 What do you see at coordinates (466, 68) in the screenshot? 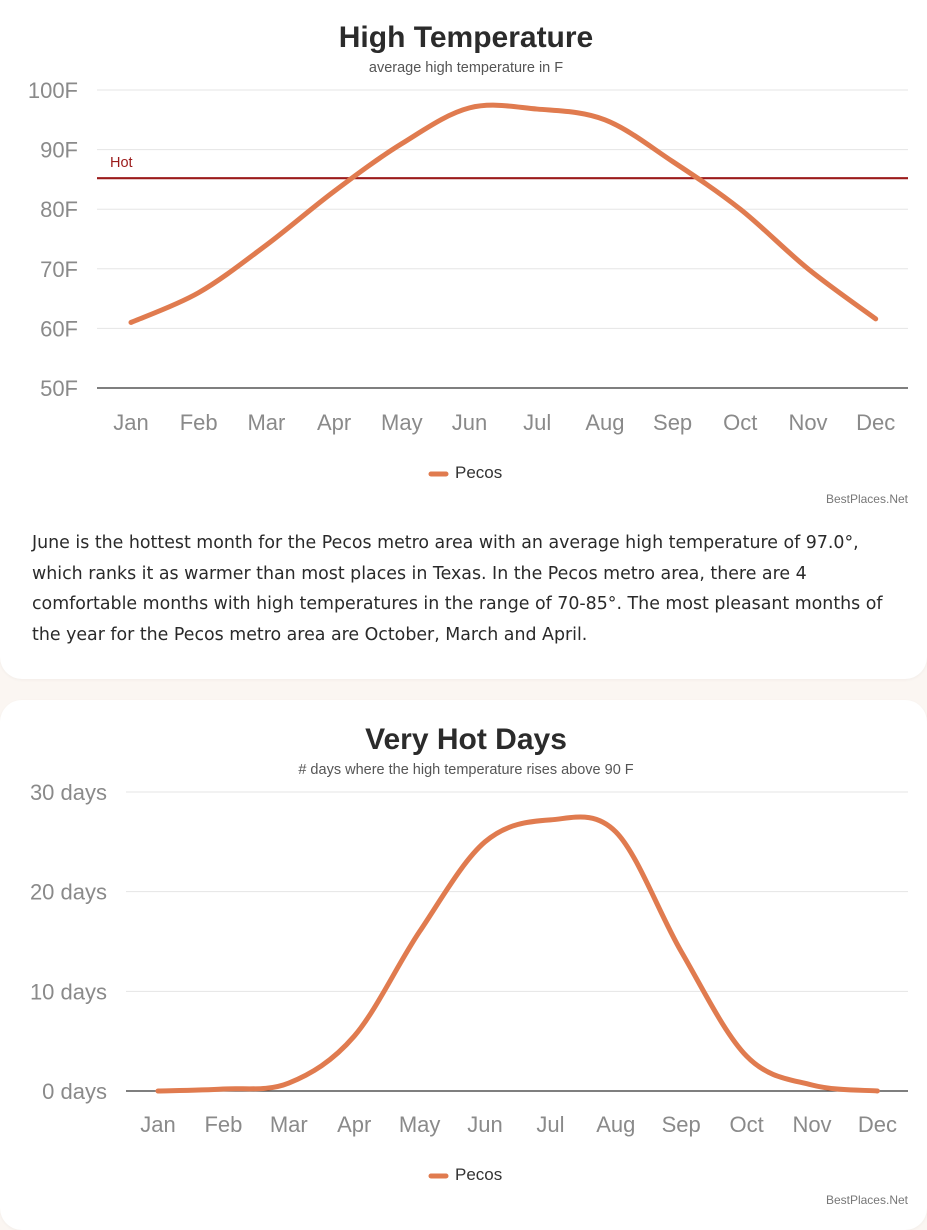
I see `chart-subtitle: average high temperature in F` at bounding box center [466, 68].